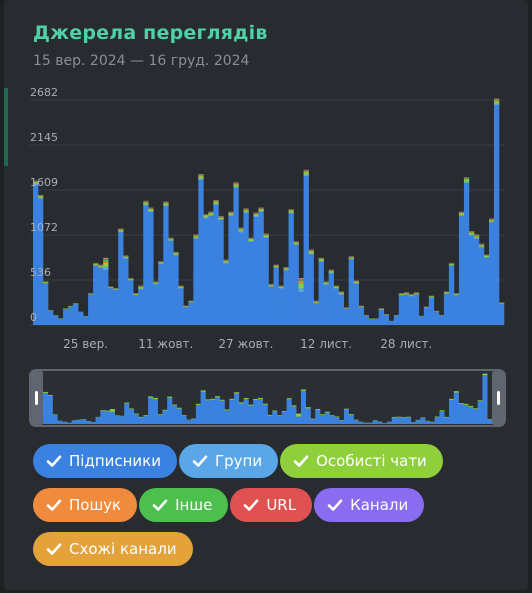  Describe the element at coordinates (266, 396) in the screenshot. I see `range-navigator` at that location.